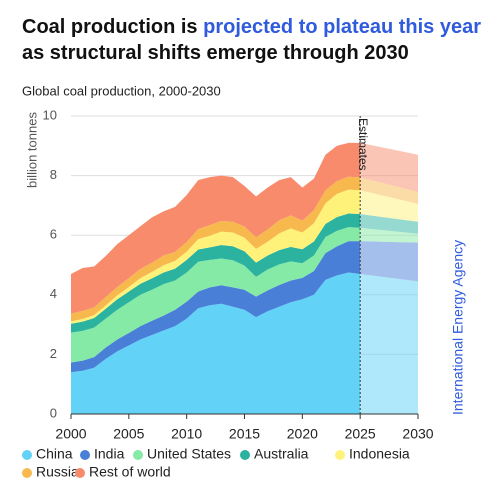 This screenshot has width=500, height=500. What do you see at coordinates (31, 150) in the screenshot?
I see `y-axis-label: billion tonnes` at bounding box center [31, 150].